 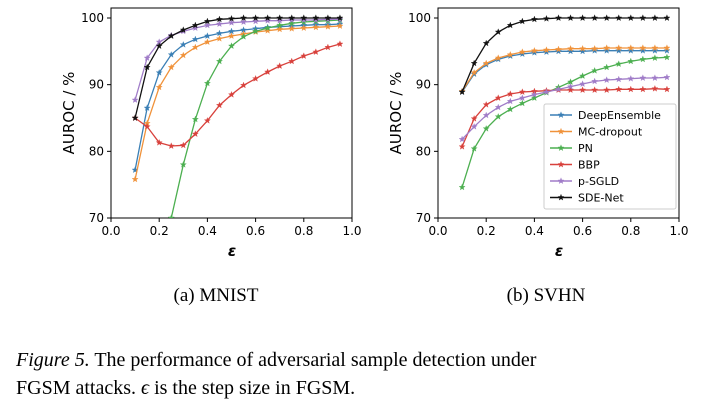 What do you see at coordinates (564, 55) in the screenshot?
I see `series-line-sde-net` at bounding box center [564, 55].